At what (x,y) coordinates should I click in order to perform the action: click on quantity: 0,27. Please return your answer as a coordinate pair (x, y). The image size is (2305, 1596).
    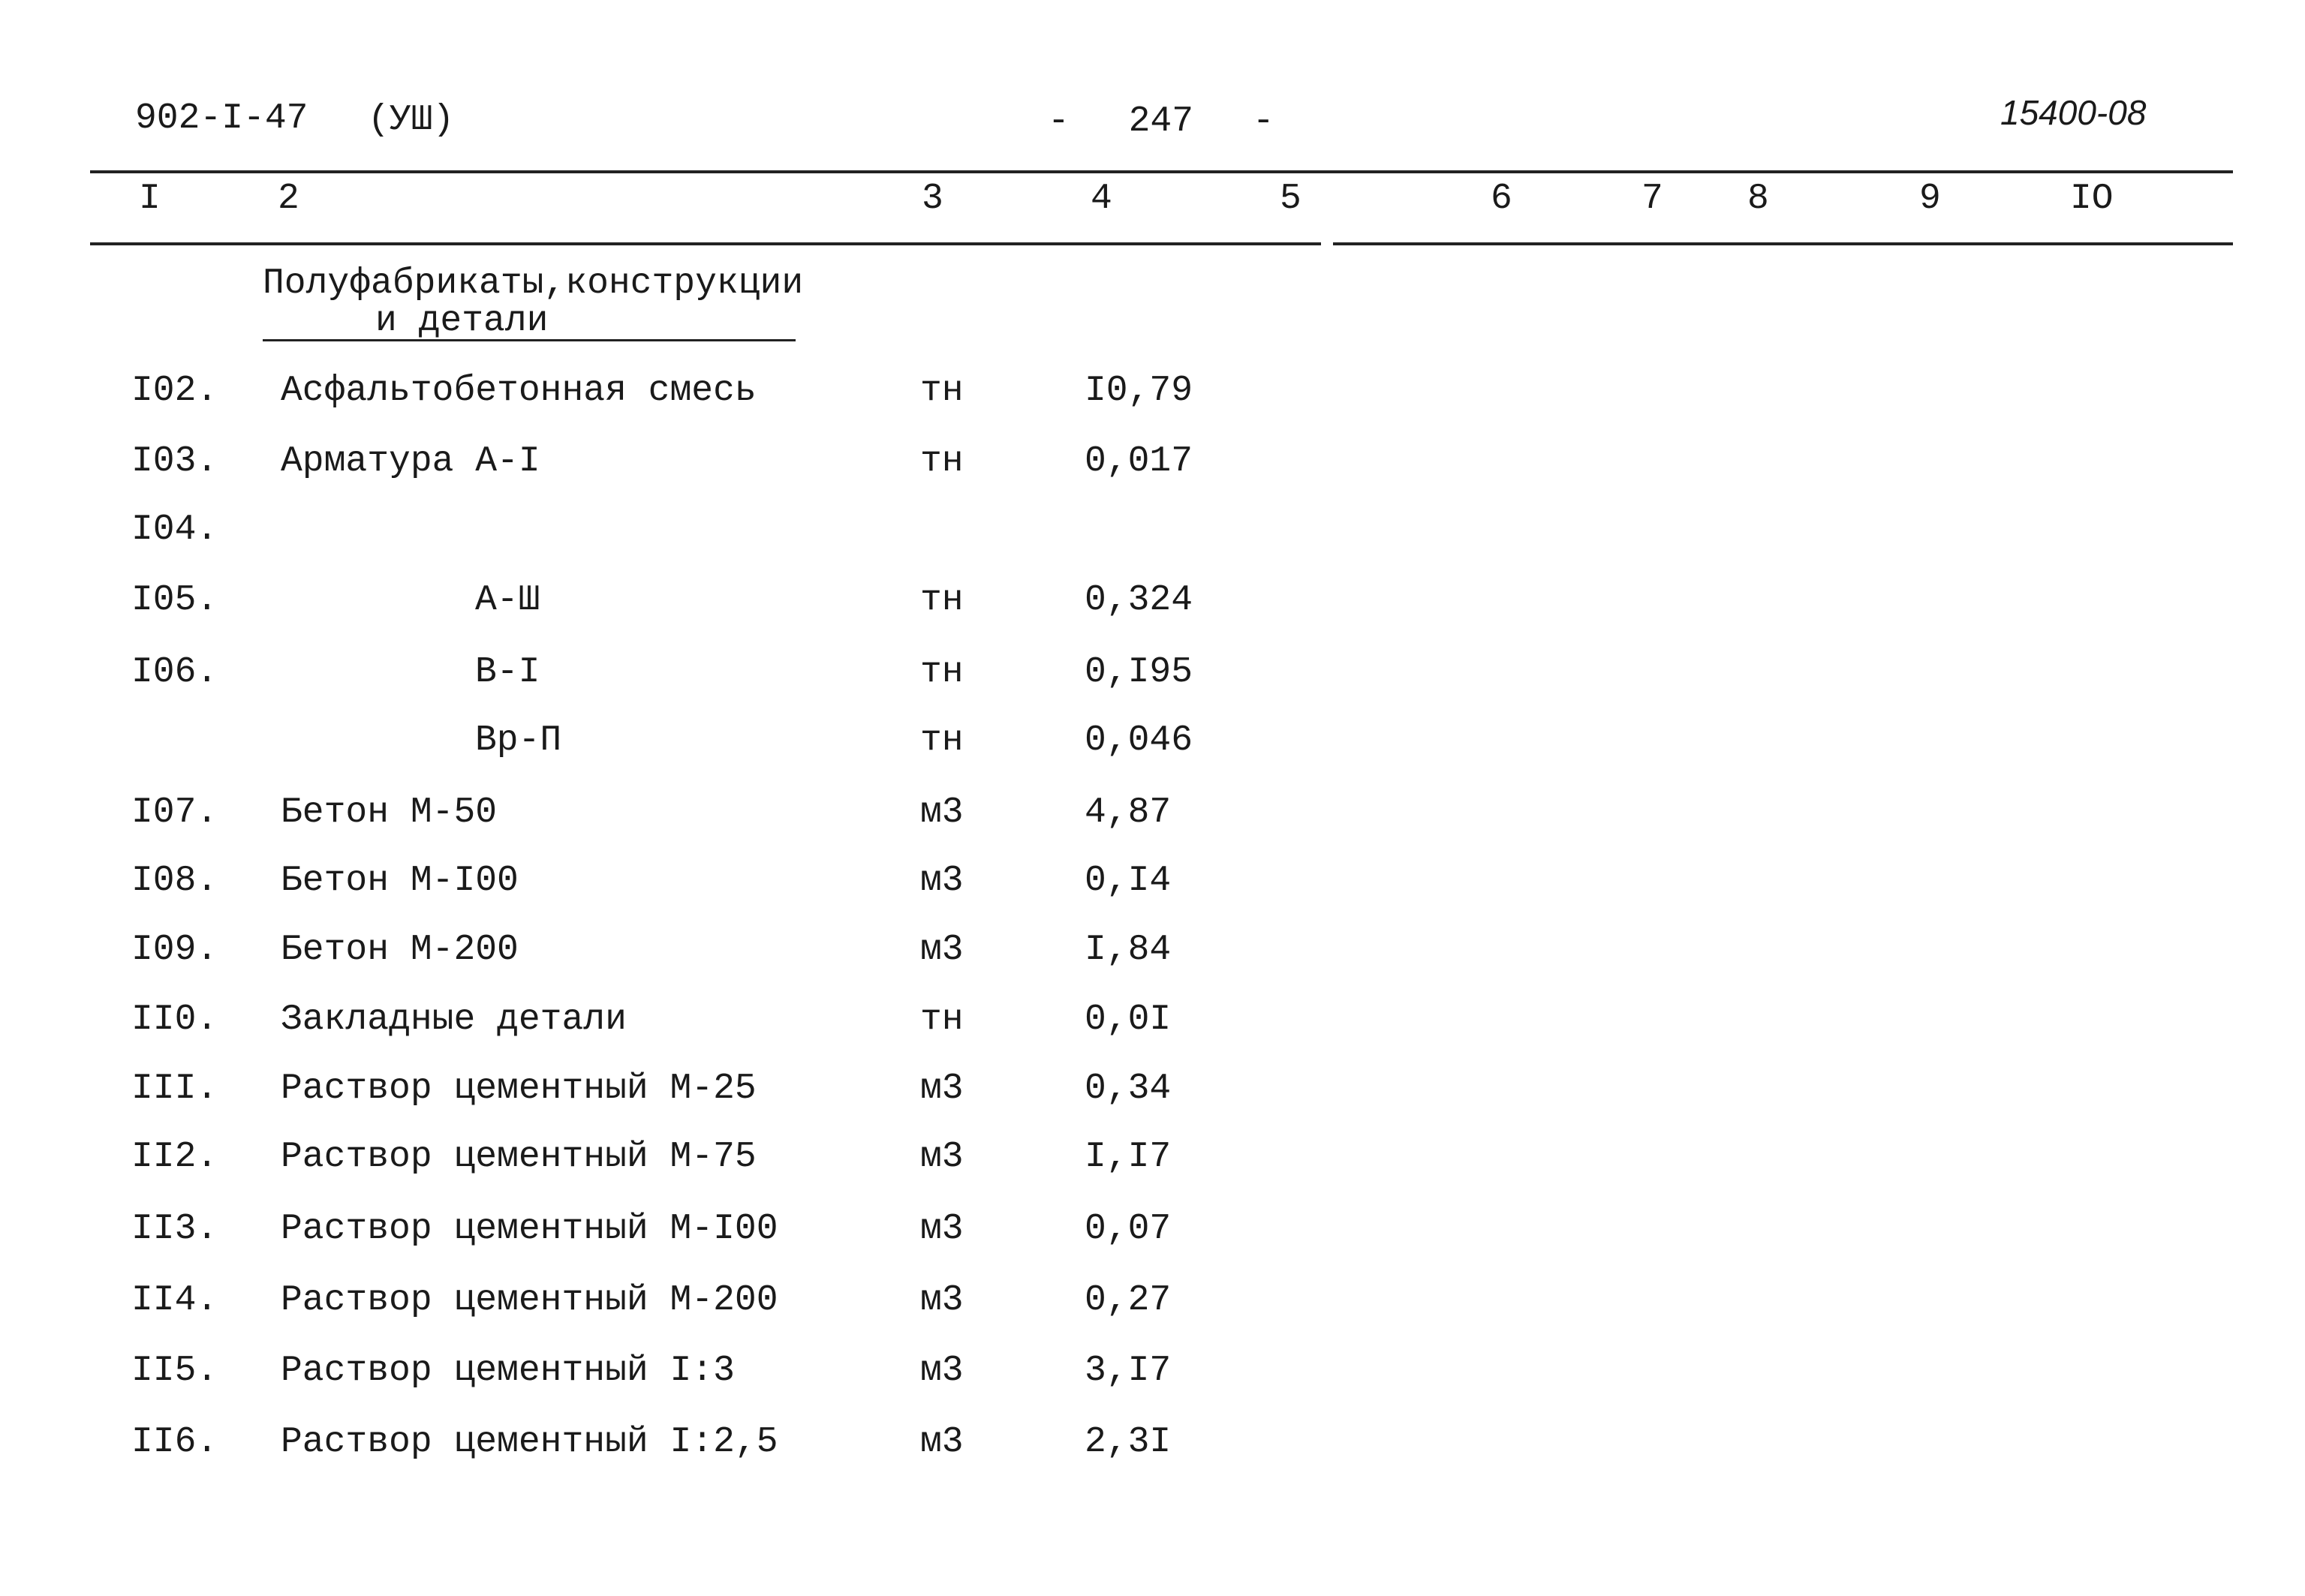
    Looking at the image, I should click on (1128, 1301).